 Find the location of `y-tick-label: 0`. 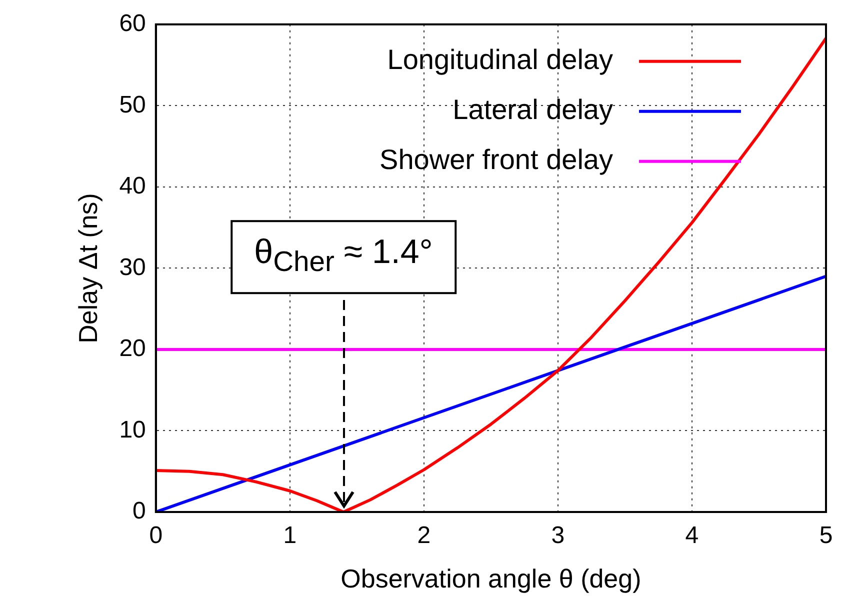

y-tick-label: 0 is located at coordinates (139, 511).